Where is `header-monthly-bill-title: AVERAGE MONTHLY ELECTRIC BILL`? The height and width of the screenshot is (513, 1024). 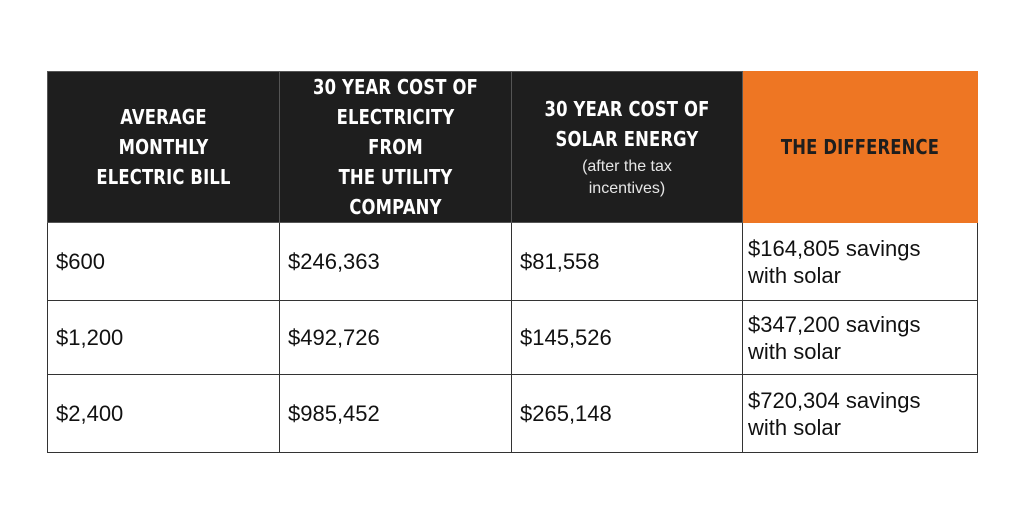 header-monthly-bill-title: AVERAGE MONTHLY ELECTRIC BILL is located at coordinates (163, 147).